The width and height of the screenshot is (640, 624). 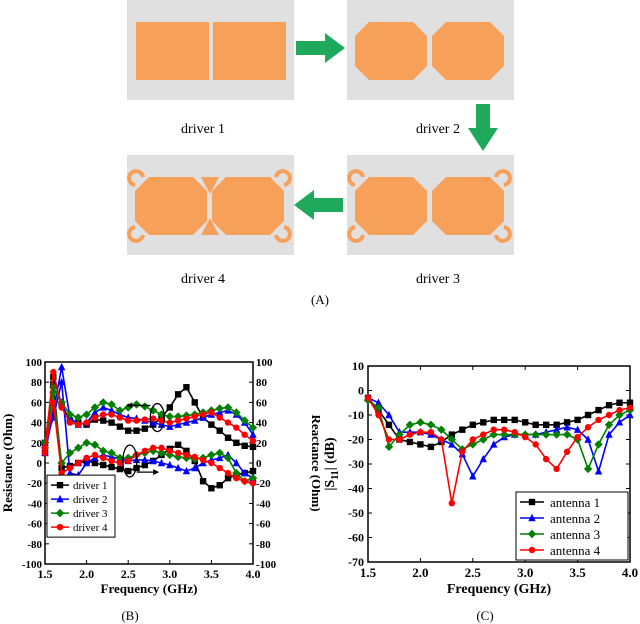 I want to click on y-tick-label: 100, so click(x=34, y=363).